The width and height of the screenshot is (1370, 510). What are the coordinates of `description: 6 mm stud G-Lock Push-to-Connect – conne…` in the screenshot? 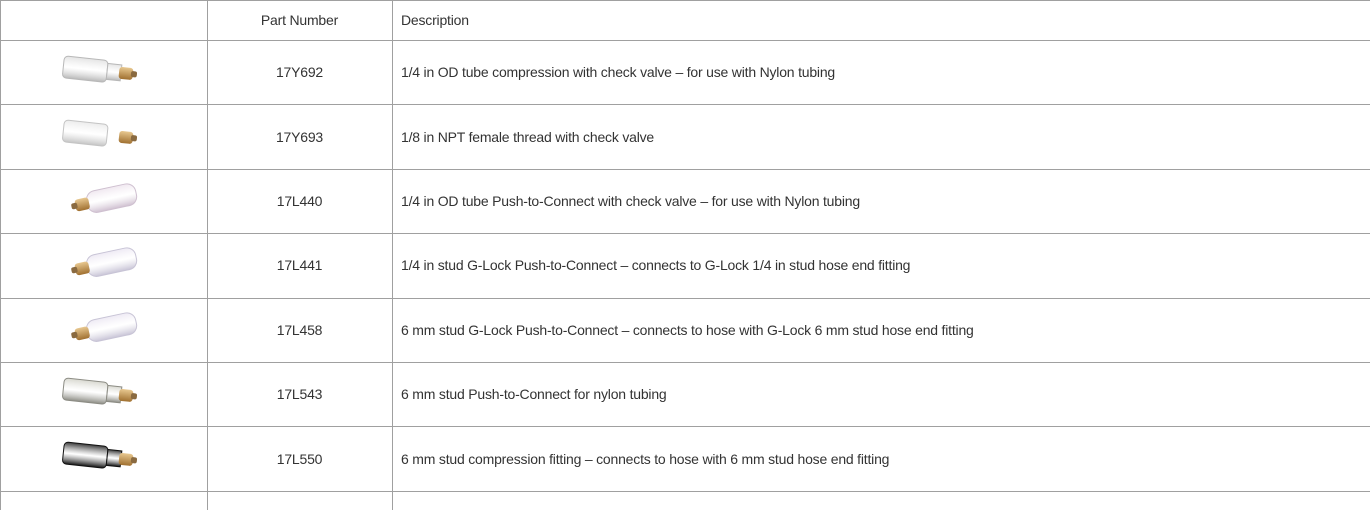 It's located at (687, 329).